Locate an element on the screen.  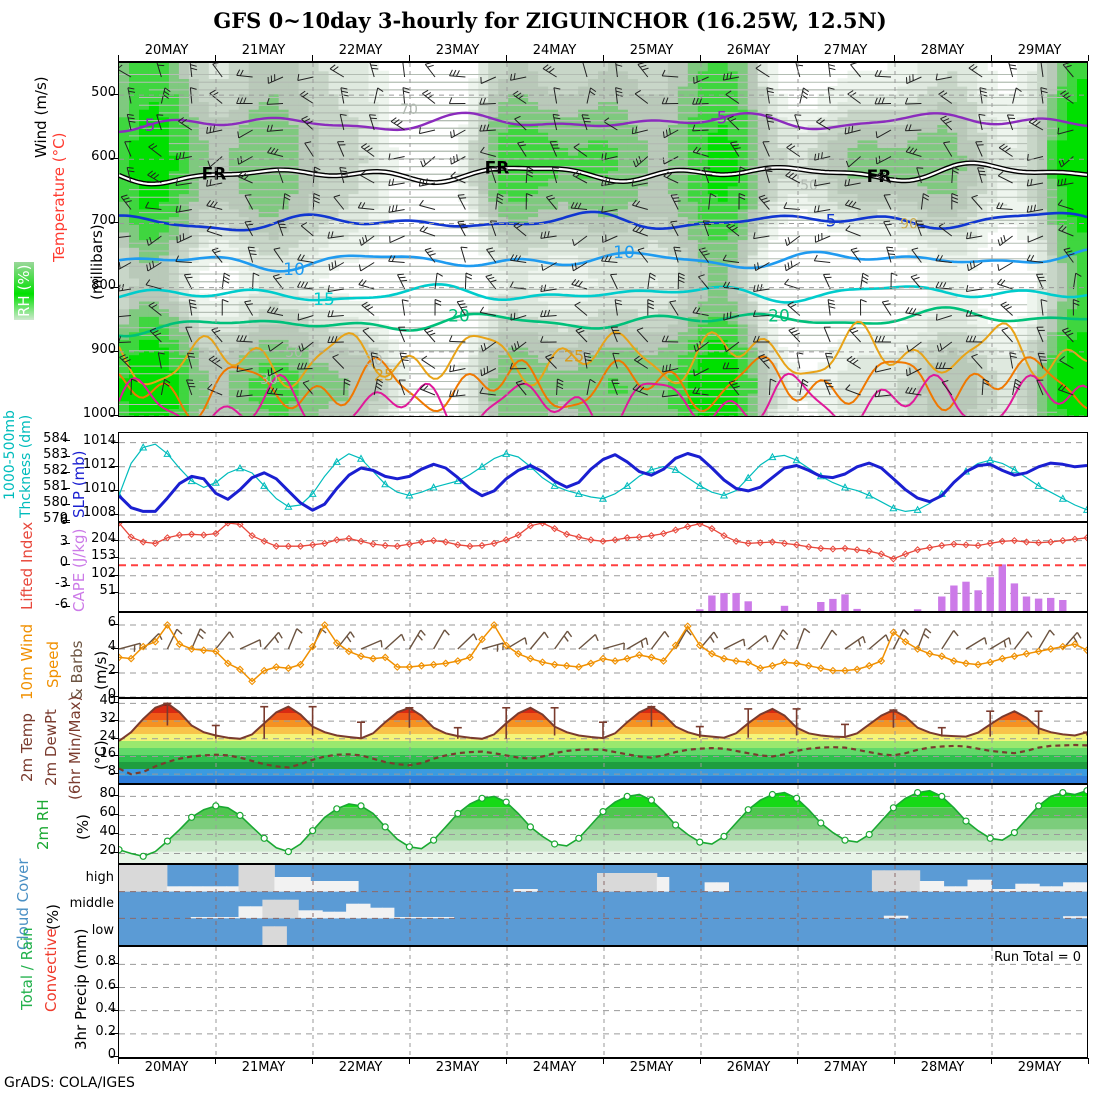
day-label-bottom-26may: 26MAY is located at coordinates (748, 1067).